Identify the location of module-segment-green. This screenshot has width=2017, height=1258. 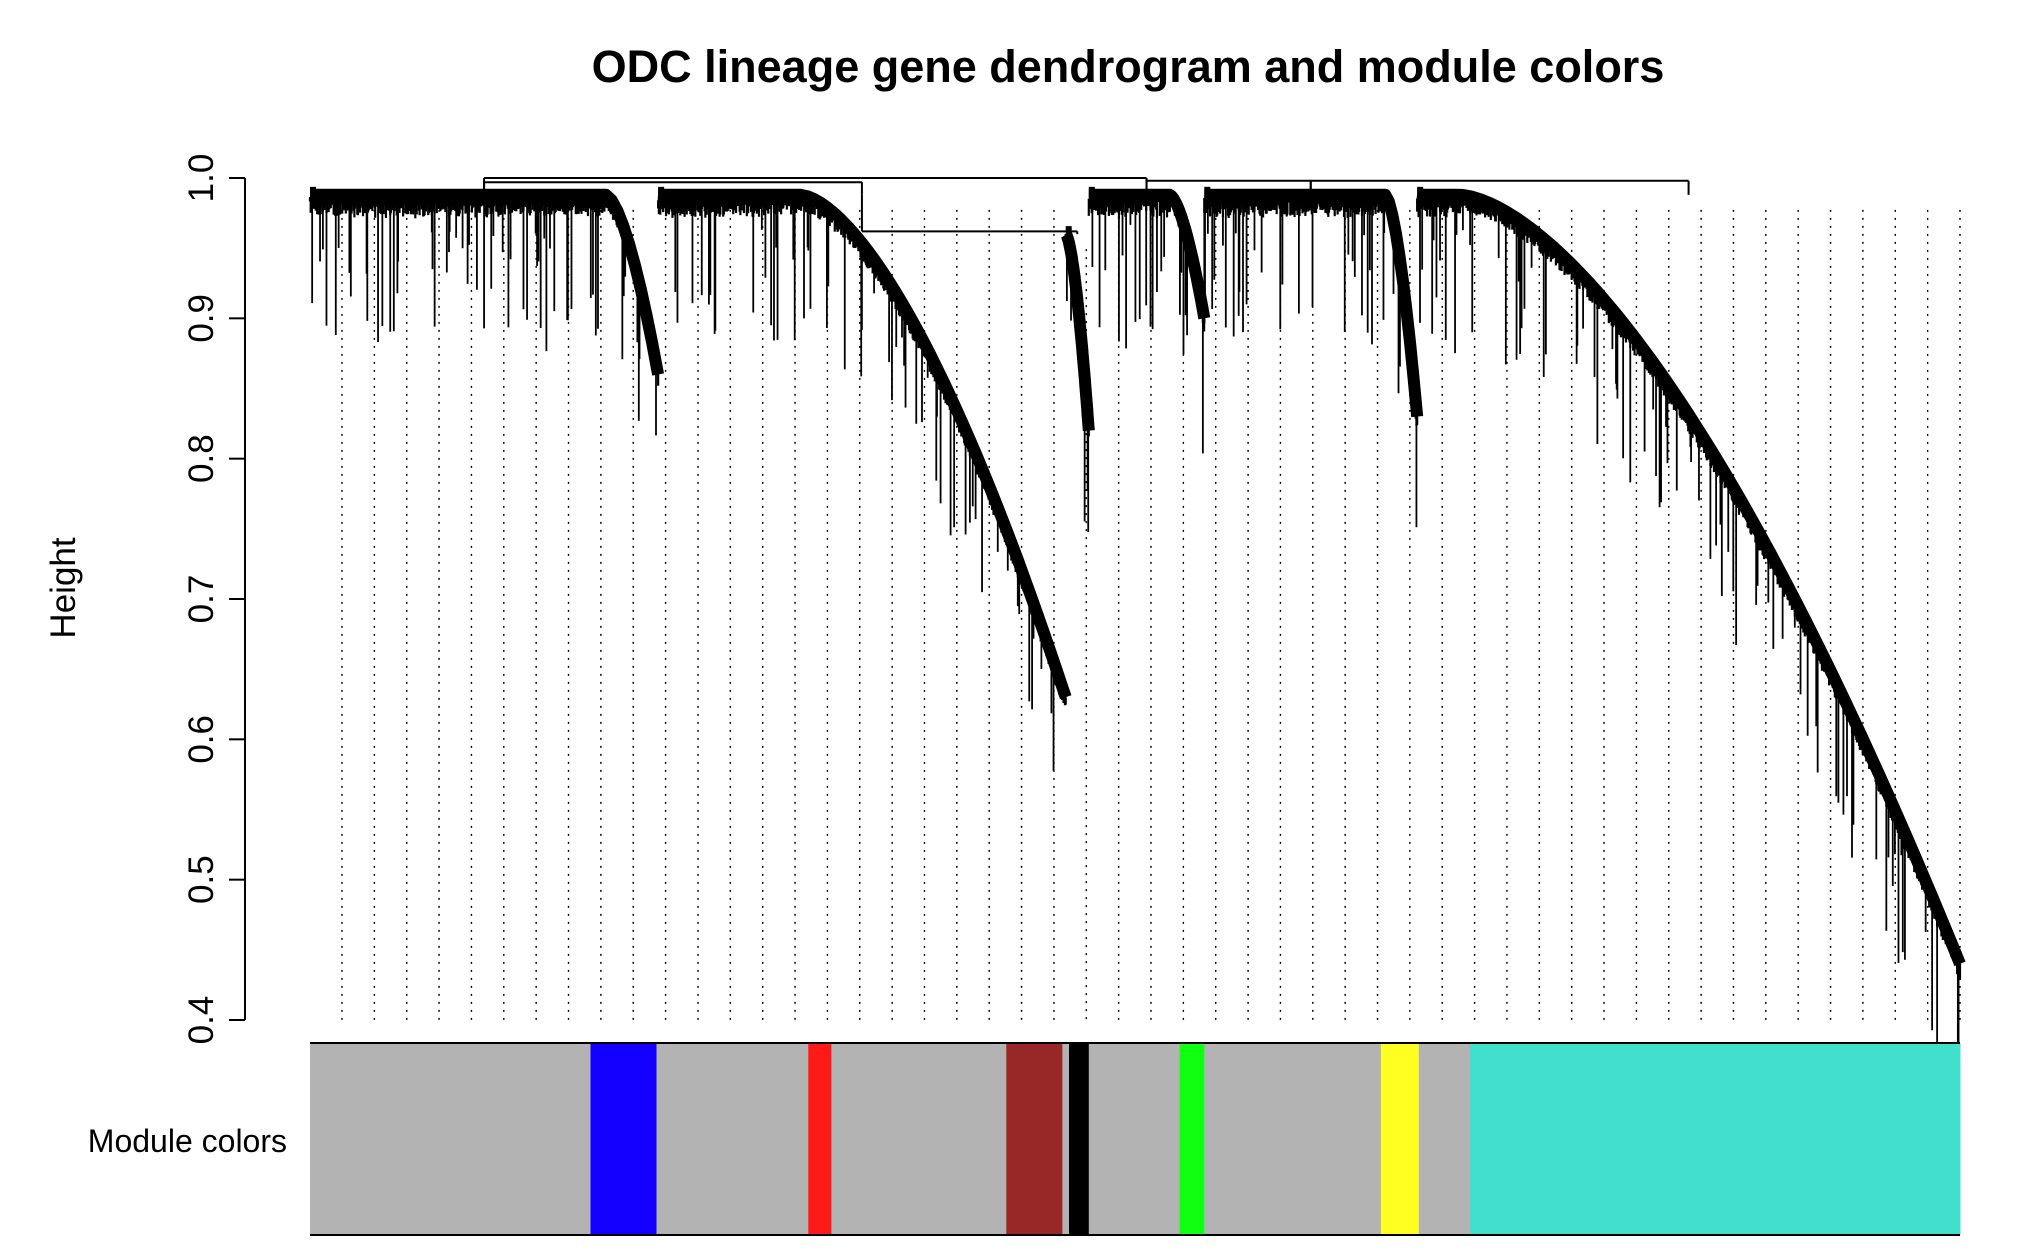
(1192, 1139).